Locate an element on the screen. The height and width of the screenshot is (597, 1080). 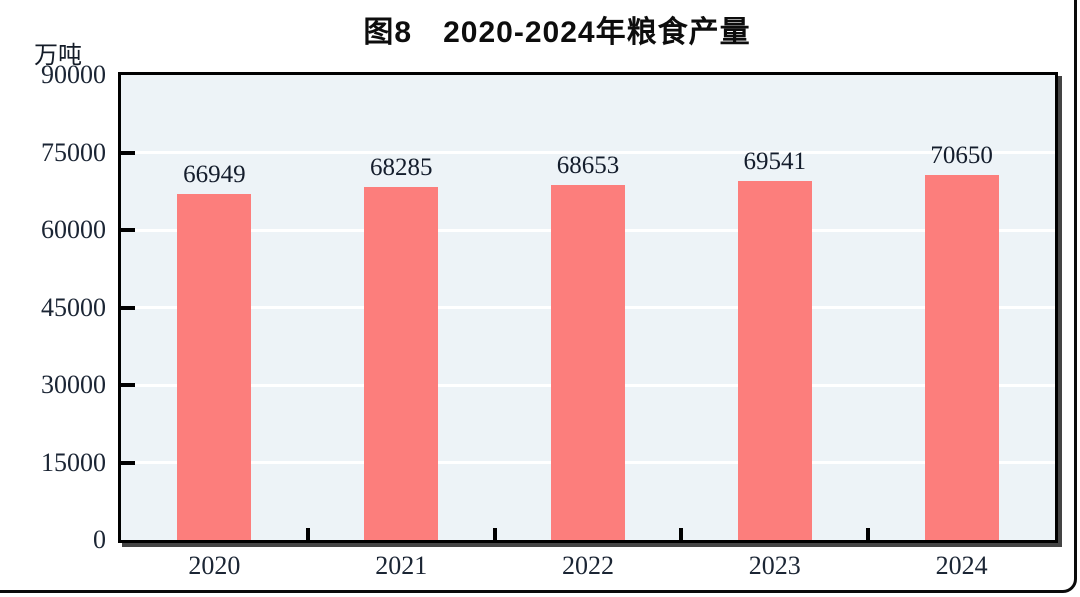
chart-title: 图8 2020-2024年粮食产量 is located at coordinates (557, 32).